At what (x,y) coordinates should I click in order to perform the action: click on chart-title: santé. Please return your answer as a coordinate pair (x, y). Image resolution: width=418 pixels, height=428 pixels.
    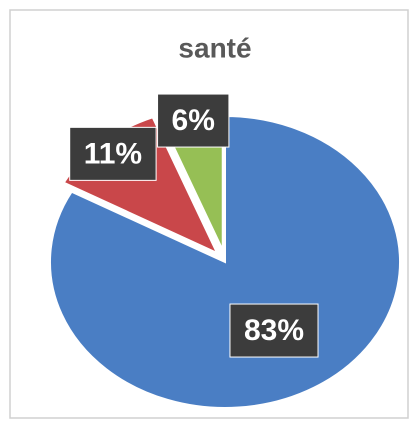
    Looking at the image, I should click on (214, 47).